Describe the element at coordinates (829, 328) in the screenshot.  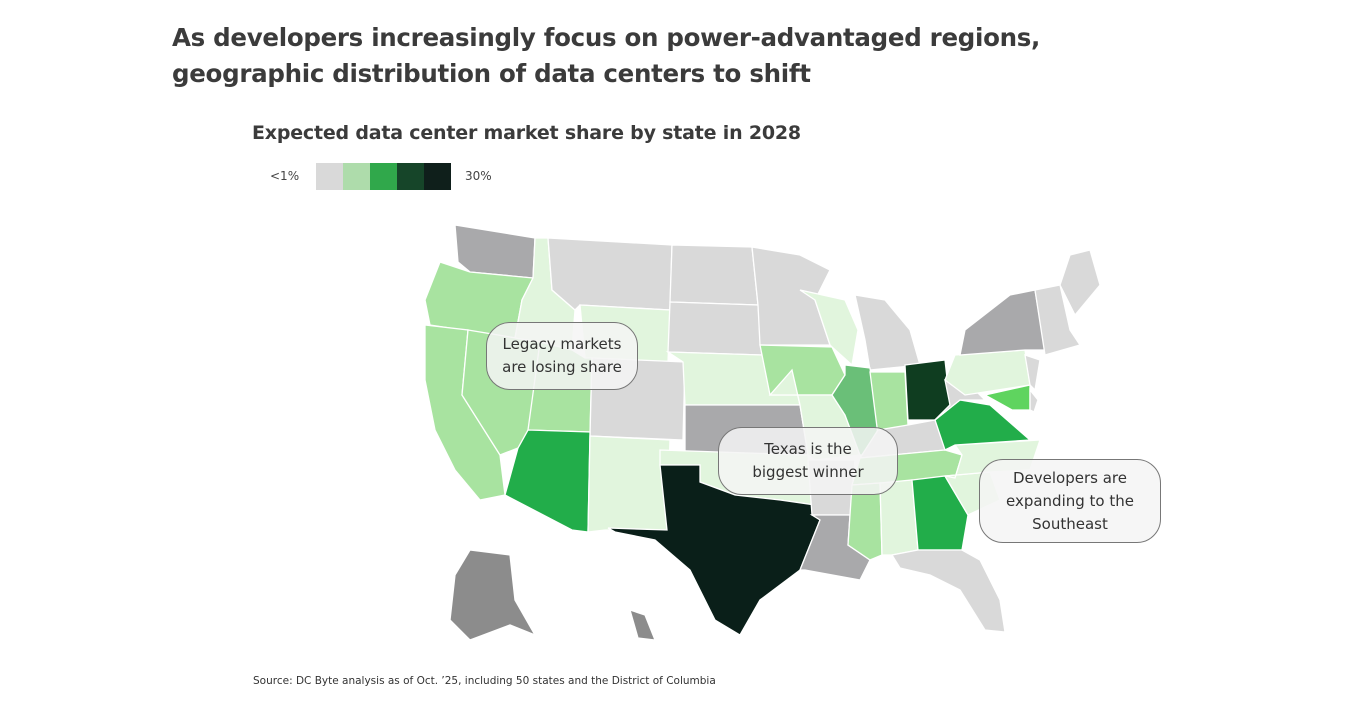
I see `state-wi` at that location.